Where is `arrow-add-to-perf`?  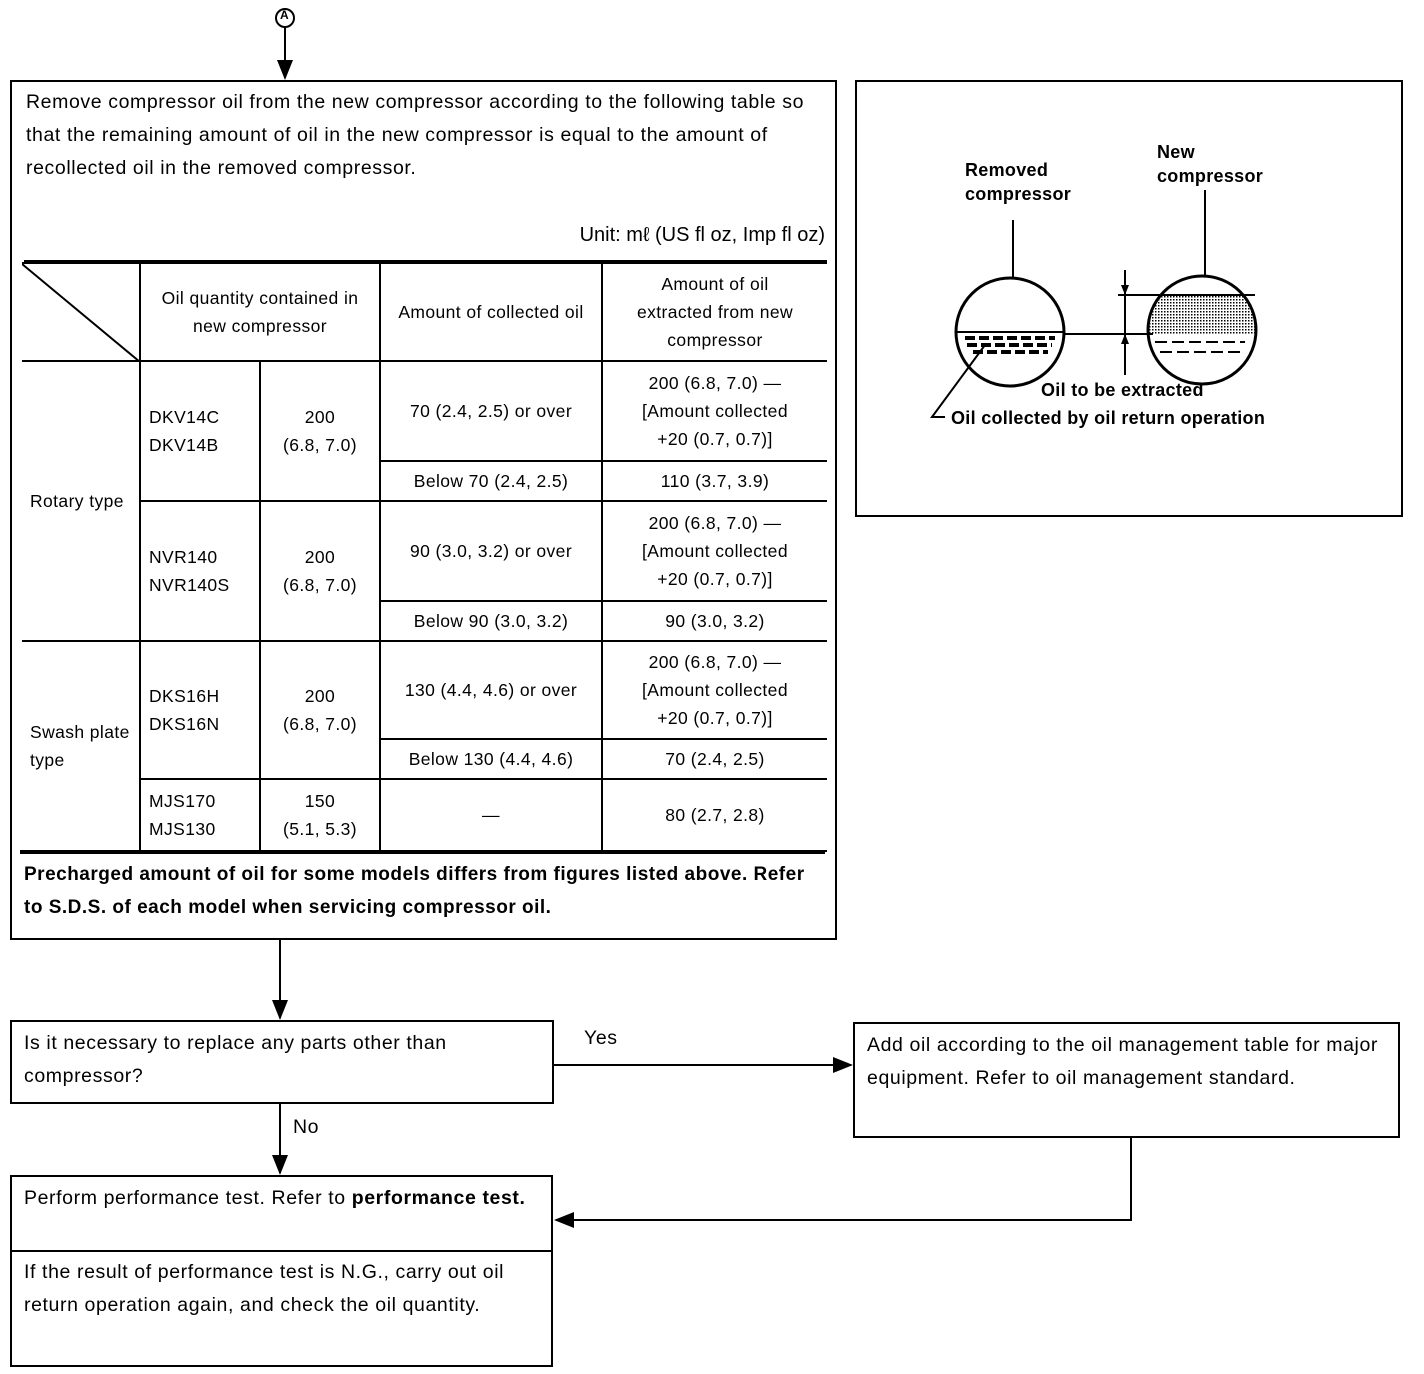 arrow-add-to-perf is located at coordinates (843, 1183).